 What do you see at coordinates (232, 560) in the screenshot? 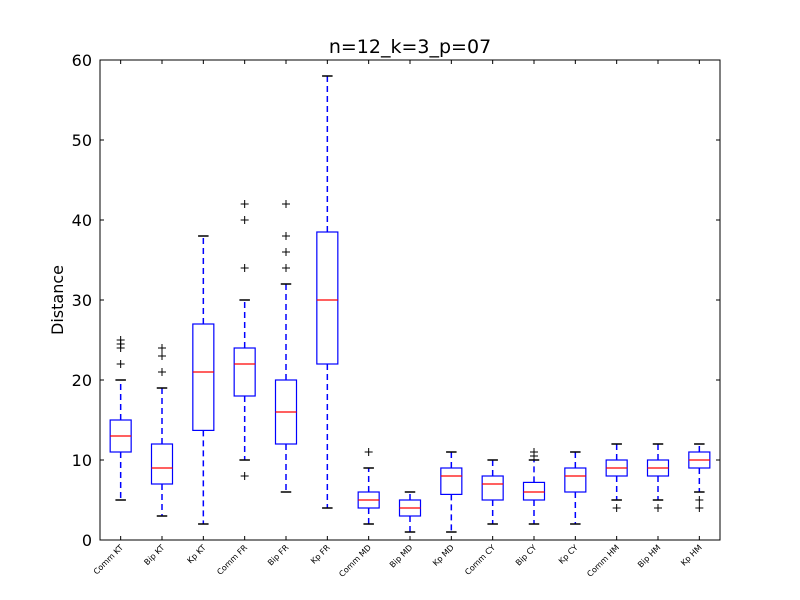
I see `x-tick-label: Comm FR` at bounding box center [232, 560].